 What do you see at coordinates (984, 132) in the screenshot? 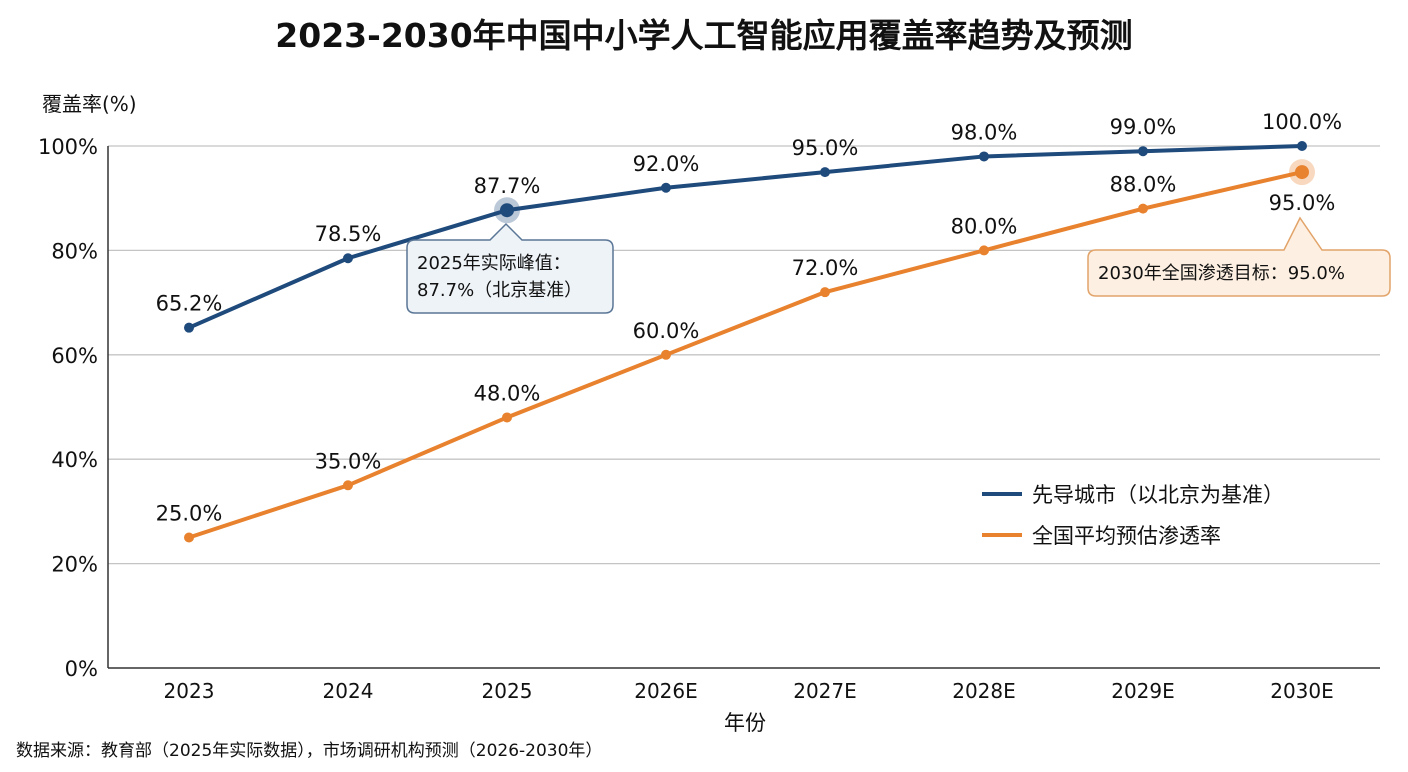
I see `data-label: 98.0%` at bounding box center [984, 132].